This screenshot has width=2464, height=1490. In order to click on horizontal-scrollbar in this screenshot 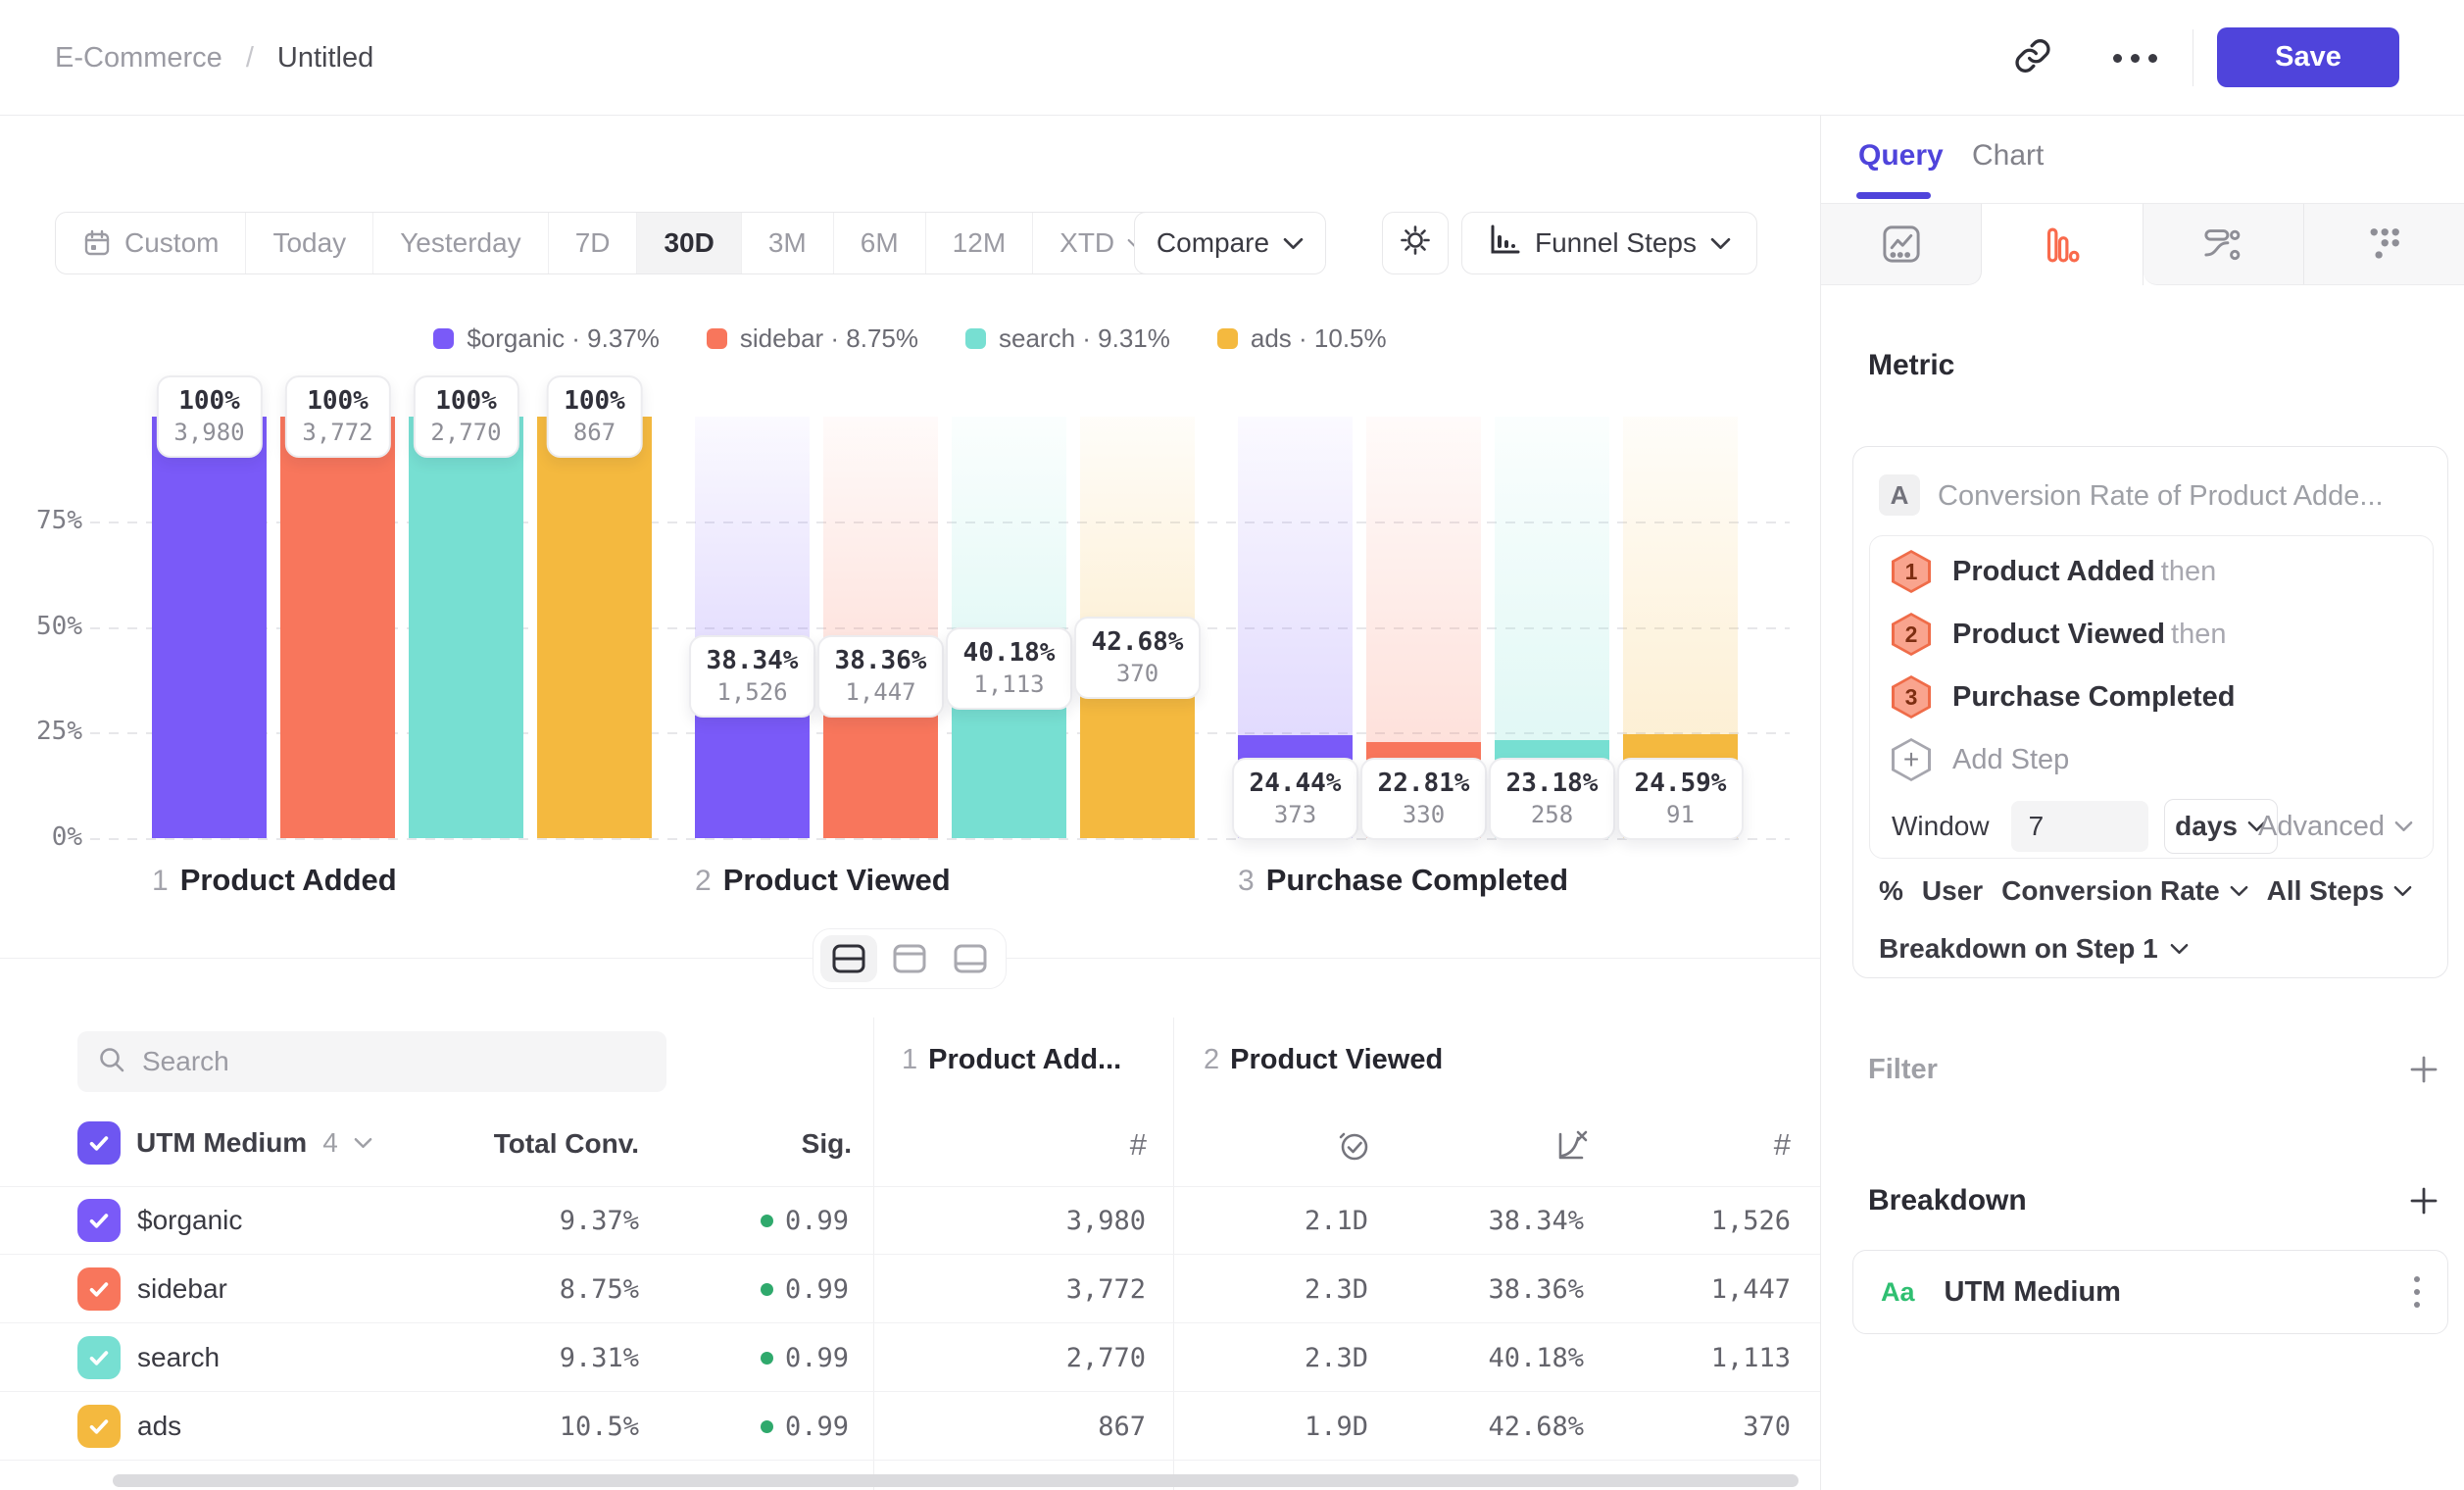, I will do `click(956, 1481)`.